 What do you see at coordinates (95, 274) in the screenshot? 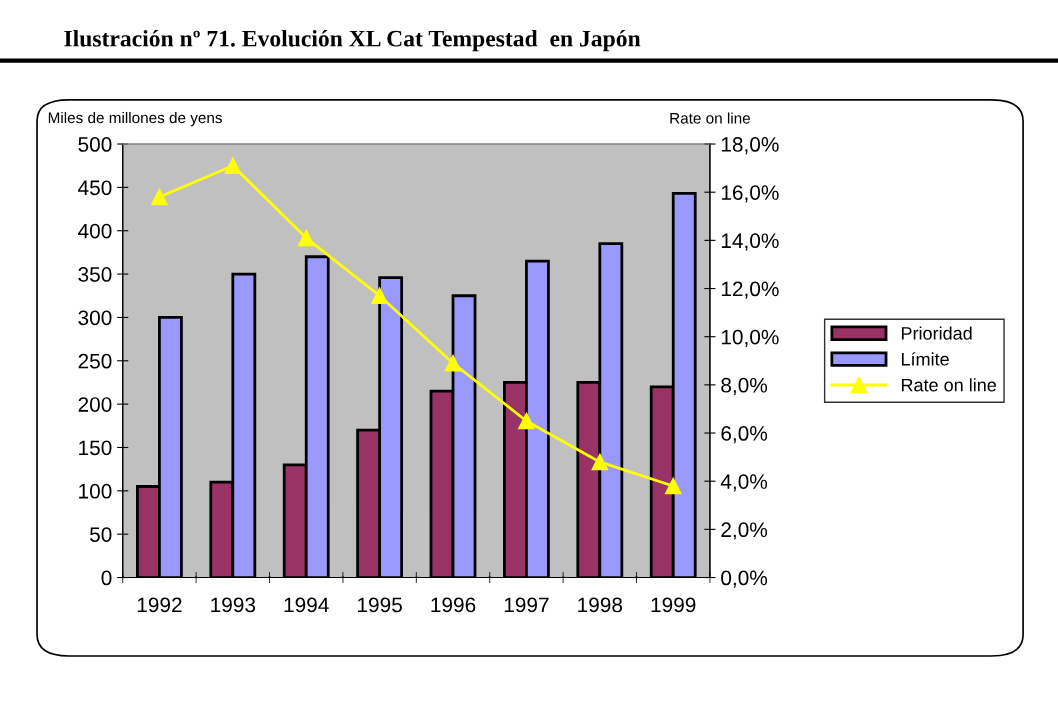
I see `y-tick-label: 350` at bounding box center [95, 274].